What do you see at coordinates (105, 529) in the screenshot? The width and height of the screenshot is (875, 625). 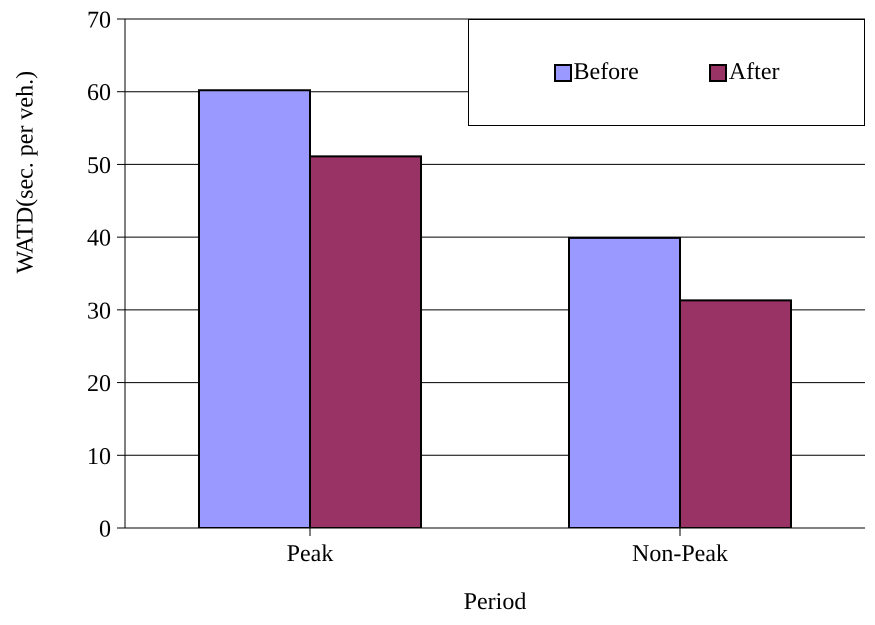 I see `y-tick-label: 0` at bounding box center [105, 529].